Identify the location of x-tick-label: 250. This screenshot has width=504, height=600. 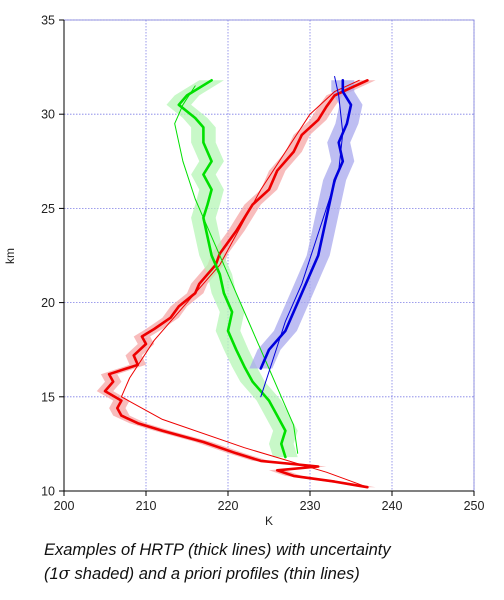
(474, 506).